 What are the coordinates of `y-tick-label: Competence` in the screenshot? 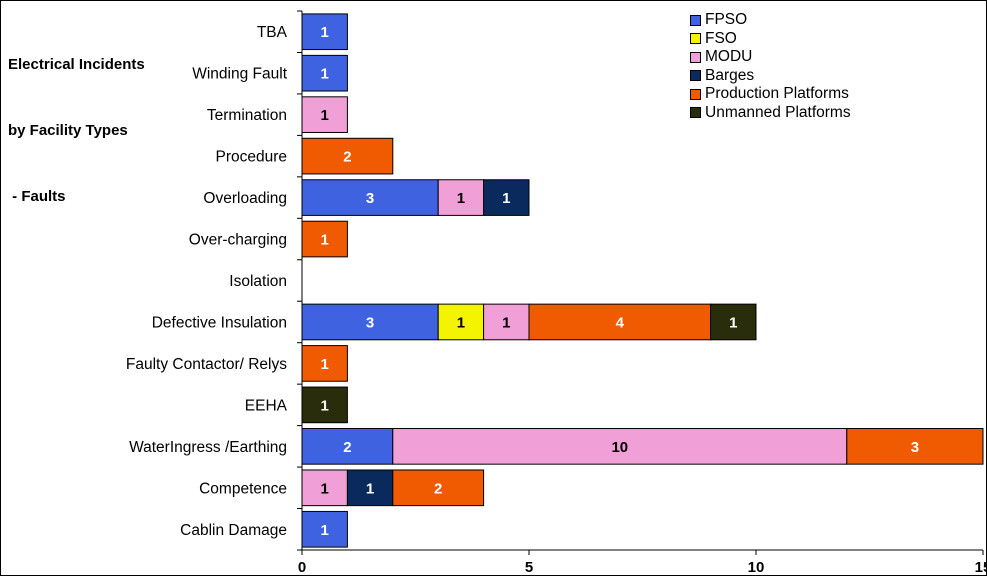 It's located at (243, 488).